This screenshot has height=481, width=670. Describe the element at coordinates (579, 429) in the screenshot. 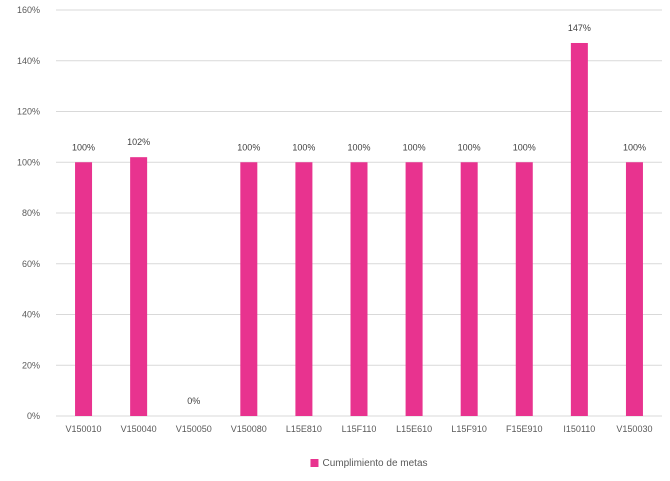

I see `x-tick-label: I150110` at that location.